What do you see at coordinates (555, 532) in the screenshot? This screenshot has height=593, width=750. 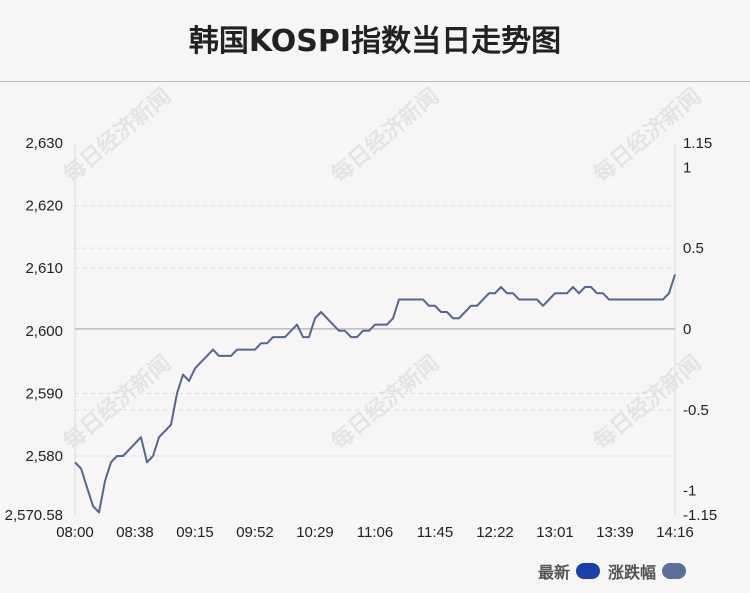 I see `x-tick-label: 13:01` at bounding box center [555, 532].